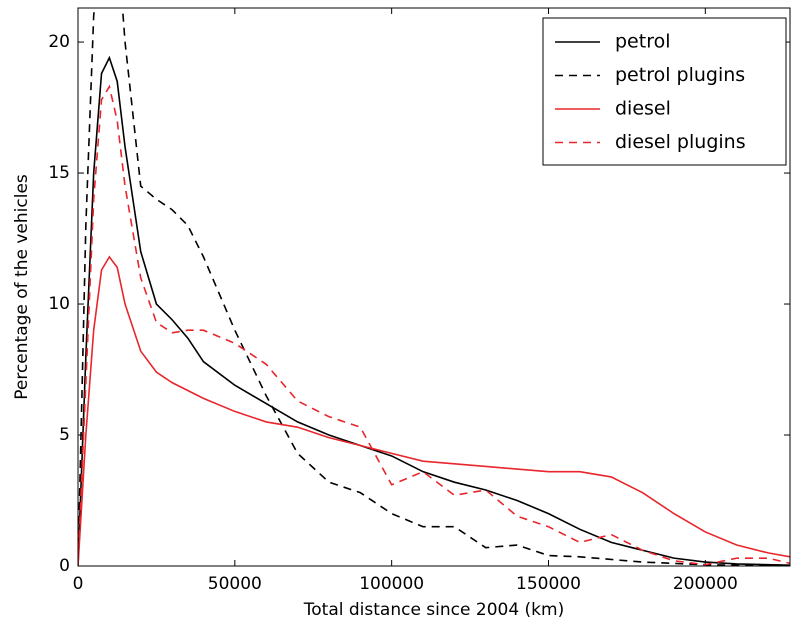 This screenshot has width=791, height=622. I want to click on x-tick-label: 50000, so click(235, 584).